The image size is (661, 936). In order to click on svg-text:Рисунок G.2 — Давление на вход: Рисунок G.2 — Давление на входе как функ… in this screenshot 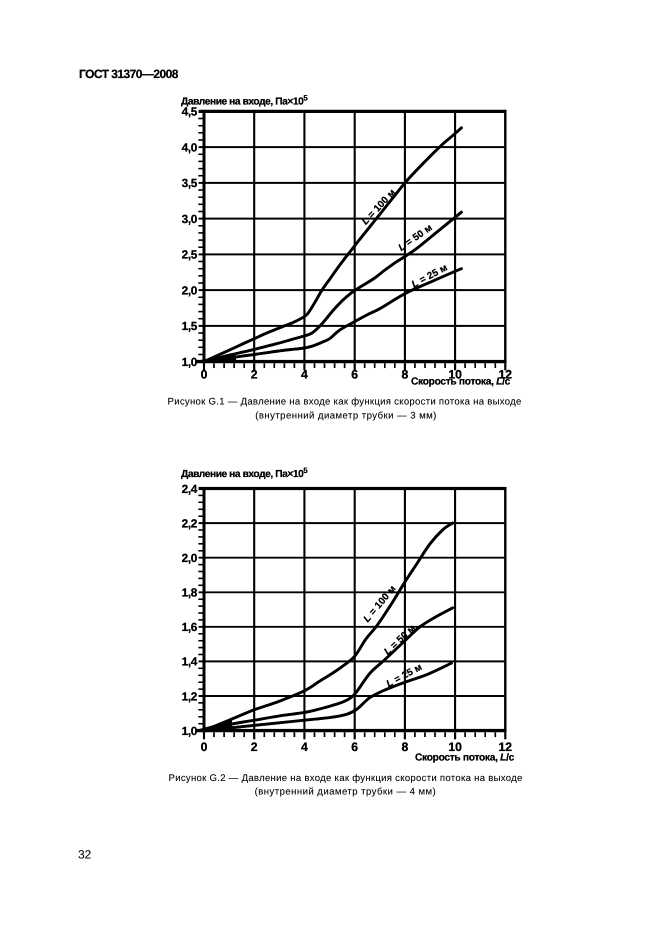, I will do `click(346, 778)`.